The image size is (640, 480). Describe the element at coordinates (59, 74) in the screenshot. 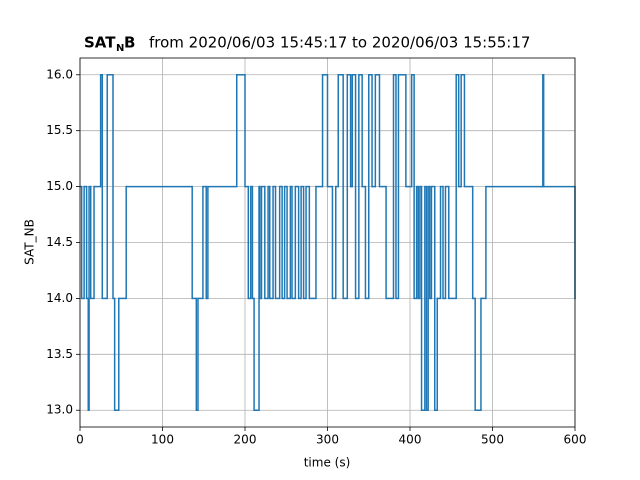

I see `y-tick-label: 16.0` at that location.